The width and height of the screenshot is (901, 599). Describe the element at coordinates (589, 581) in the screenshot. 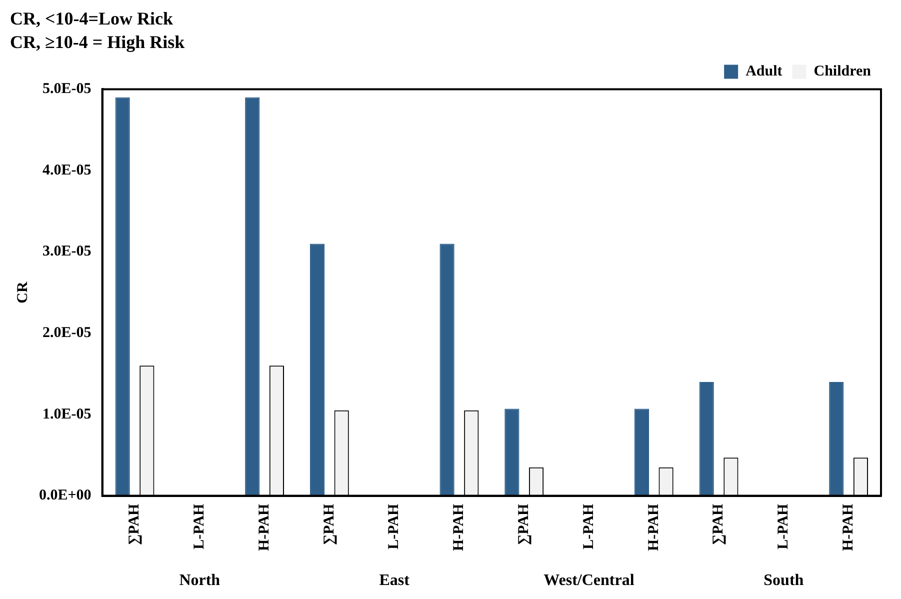

I see `text: West/Central` at that location.